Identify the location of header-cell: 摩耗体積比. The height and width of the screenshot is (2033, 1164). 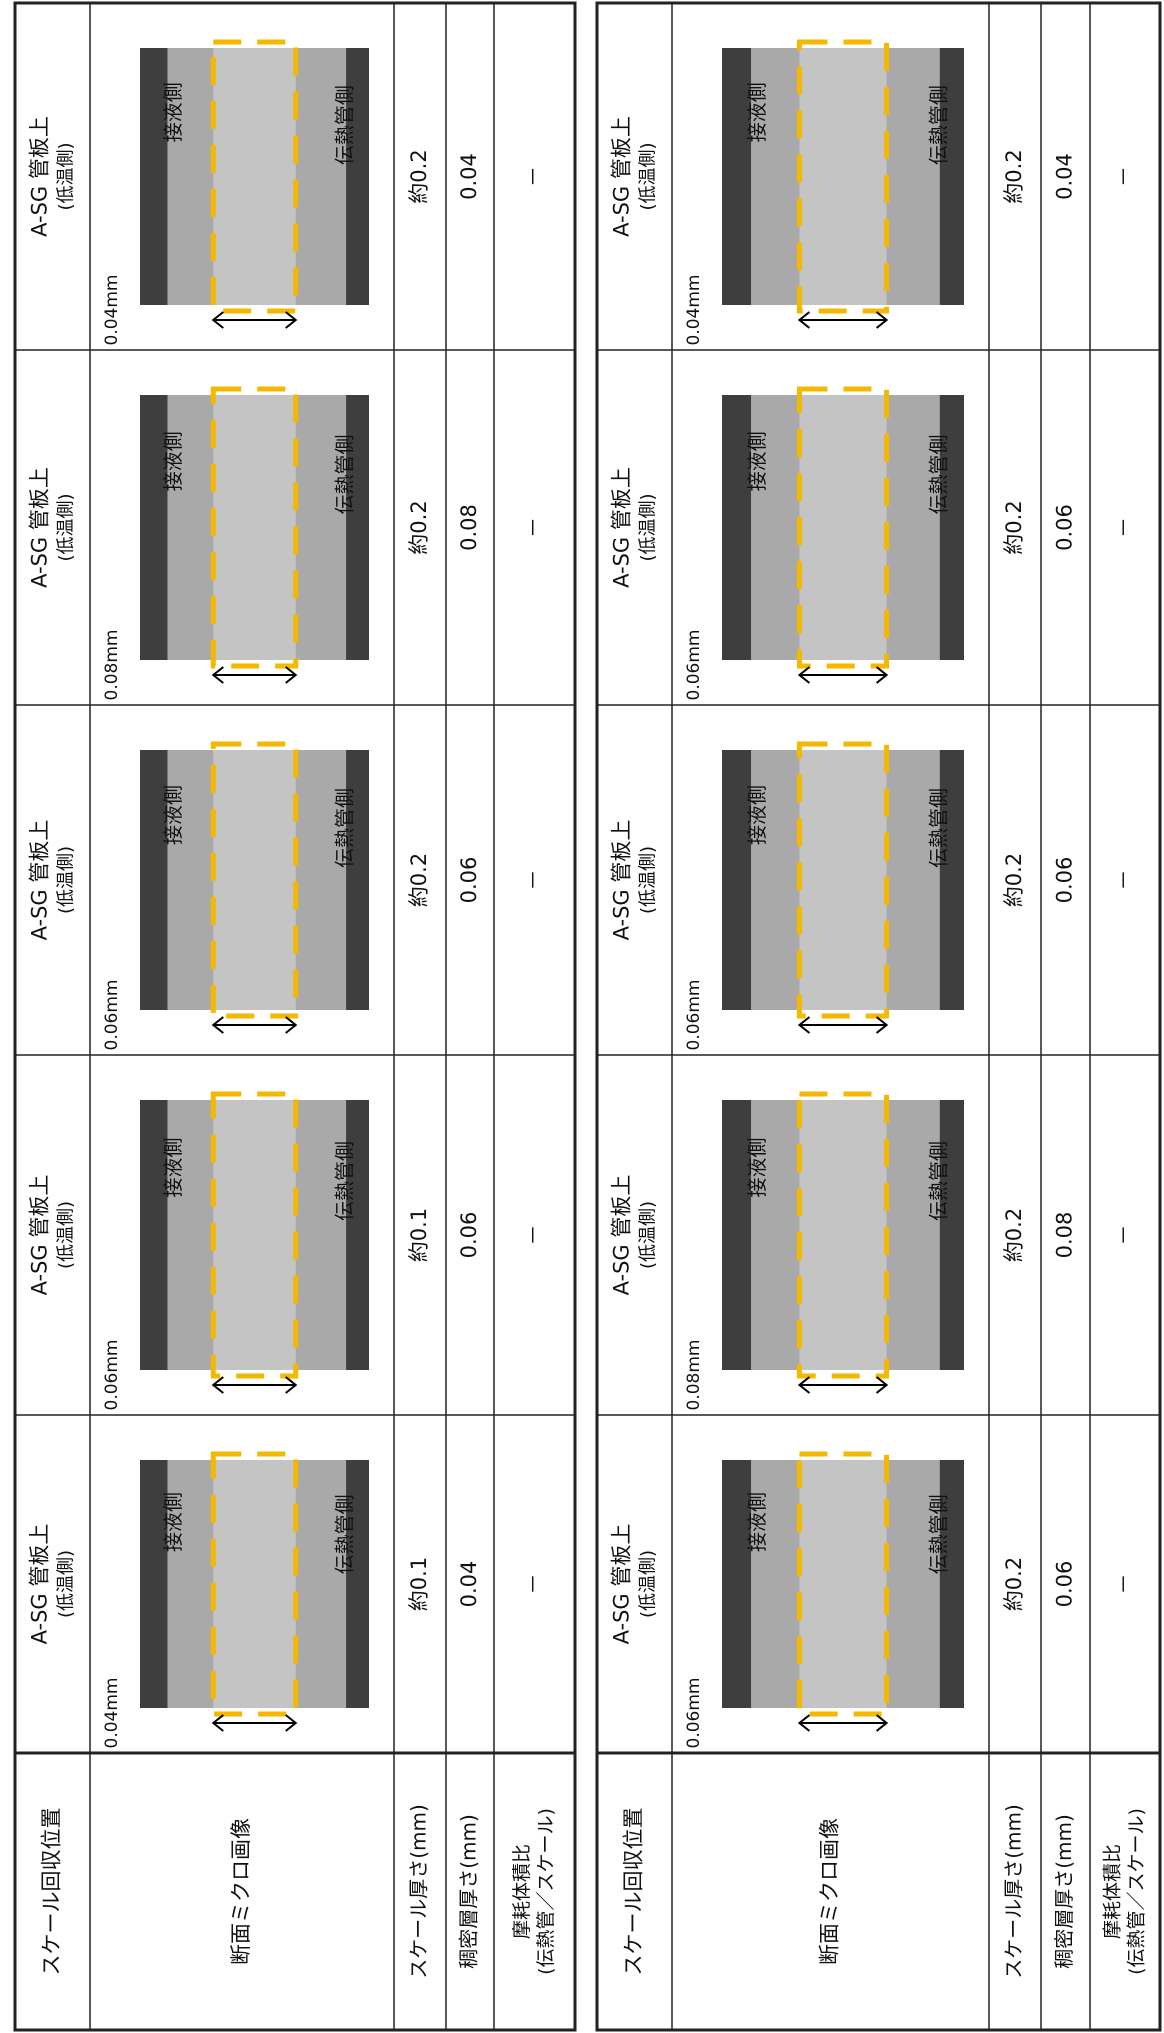
(1113, 1891).